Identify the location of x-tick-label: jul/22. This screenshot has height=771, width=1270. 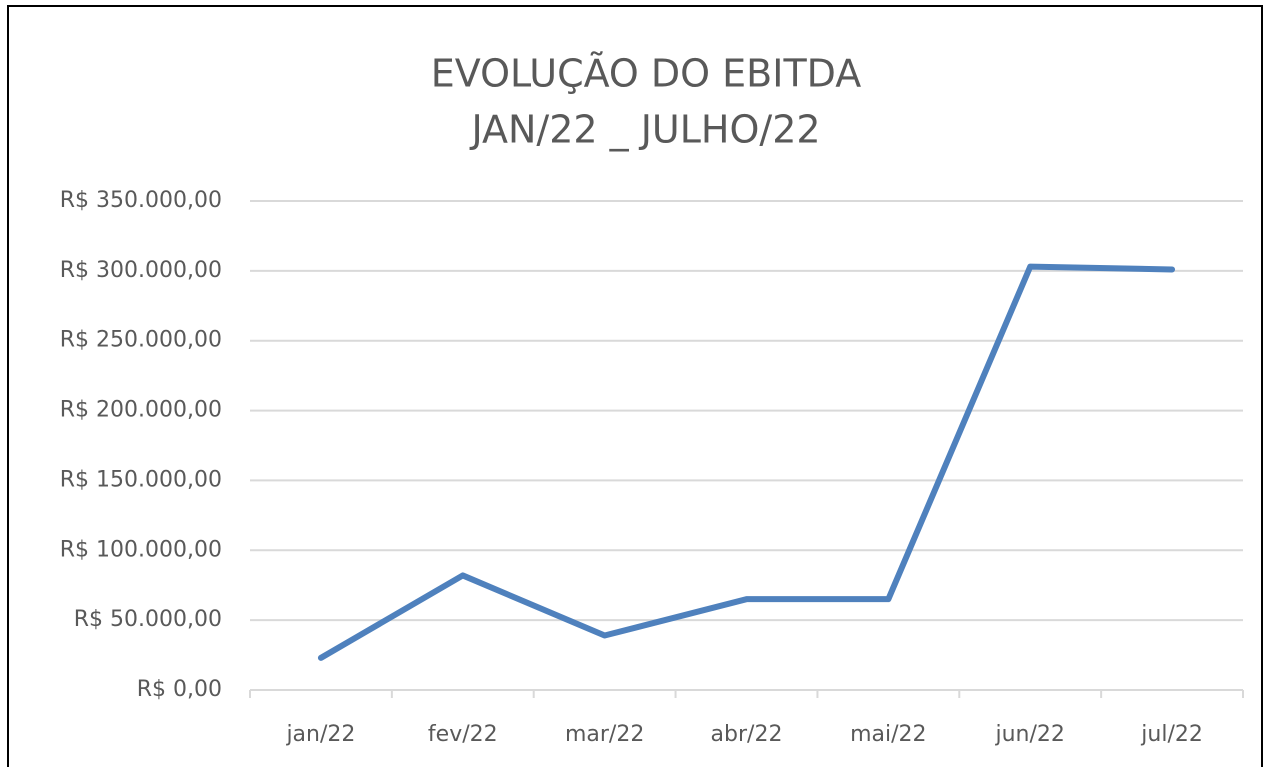
(1171, 734).